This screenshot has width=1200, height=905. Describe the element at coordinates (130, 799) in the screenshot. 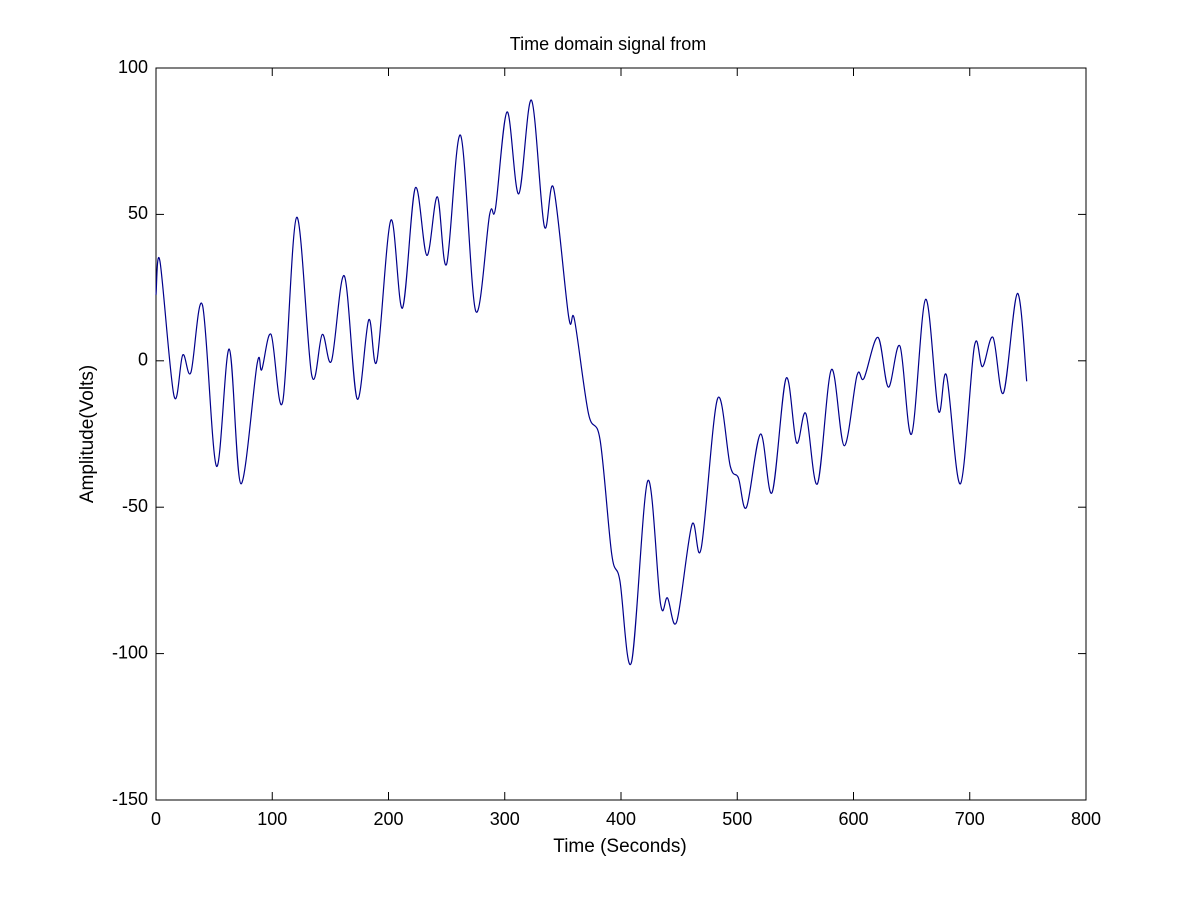

I see `y-tick-label: -150` at that location.